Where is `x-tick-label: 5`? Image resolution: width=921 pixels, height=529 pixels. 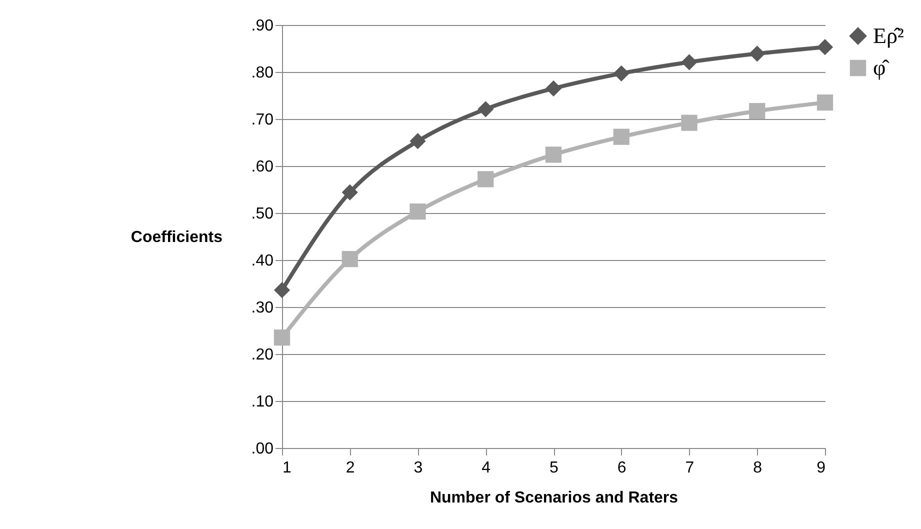 x-tick-label: 5 is located at coordinates (554, 468).